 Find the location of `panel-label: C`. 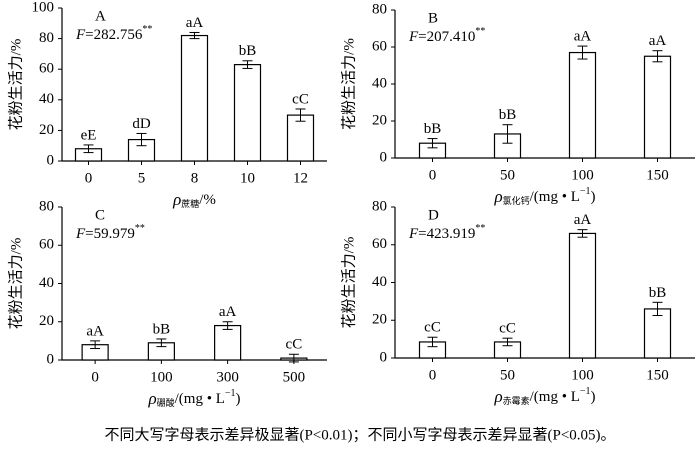

panel-label: C is located at coordinates (100, 215).